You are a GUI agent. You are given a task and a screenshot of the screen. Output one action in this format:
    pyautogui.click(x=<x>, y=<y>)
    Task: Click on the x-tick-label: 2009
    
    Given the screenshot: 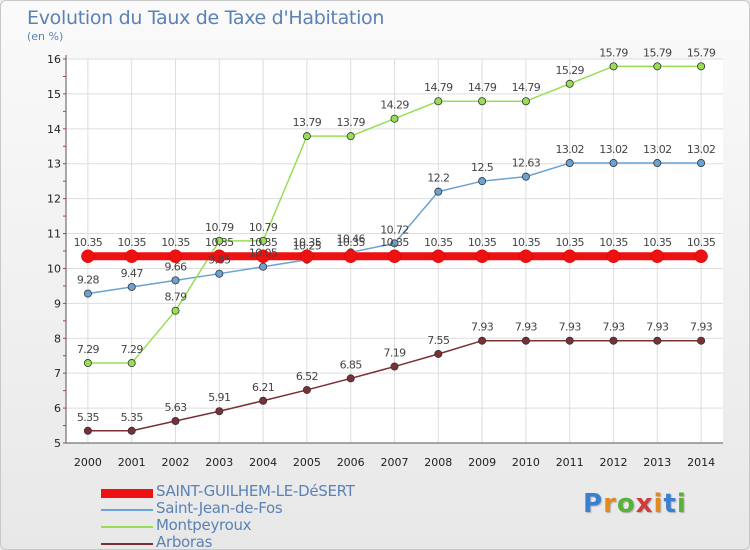 What is the action you would take?
    pyautogui.click(x=482, y=462)
    